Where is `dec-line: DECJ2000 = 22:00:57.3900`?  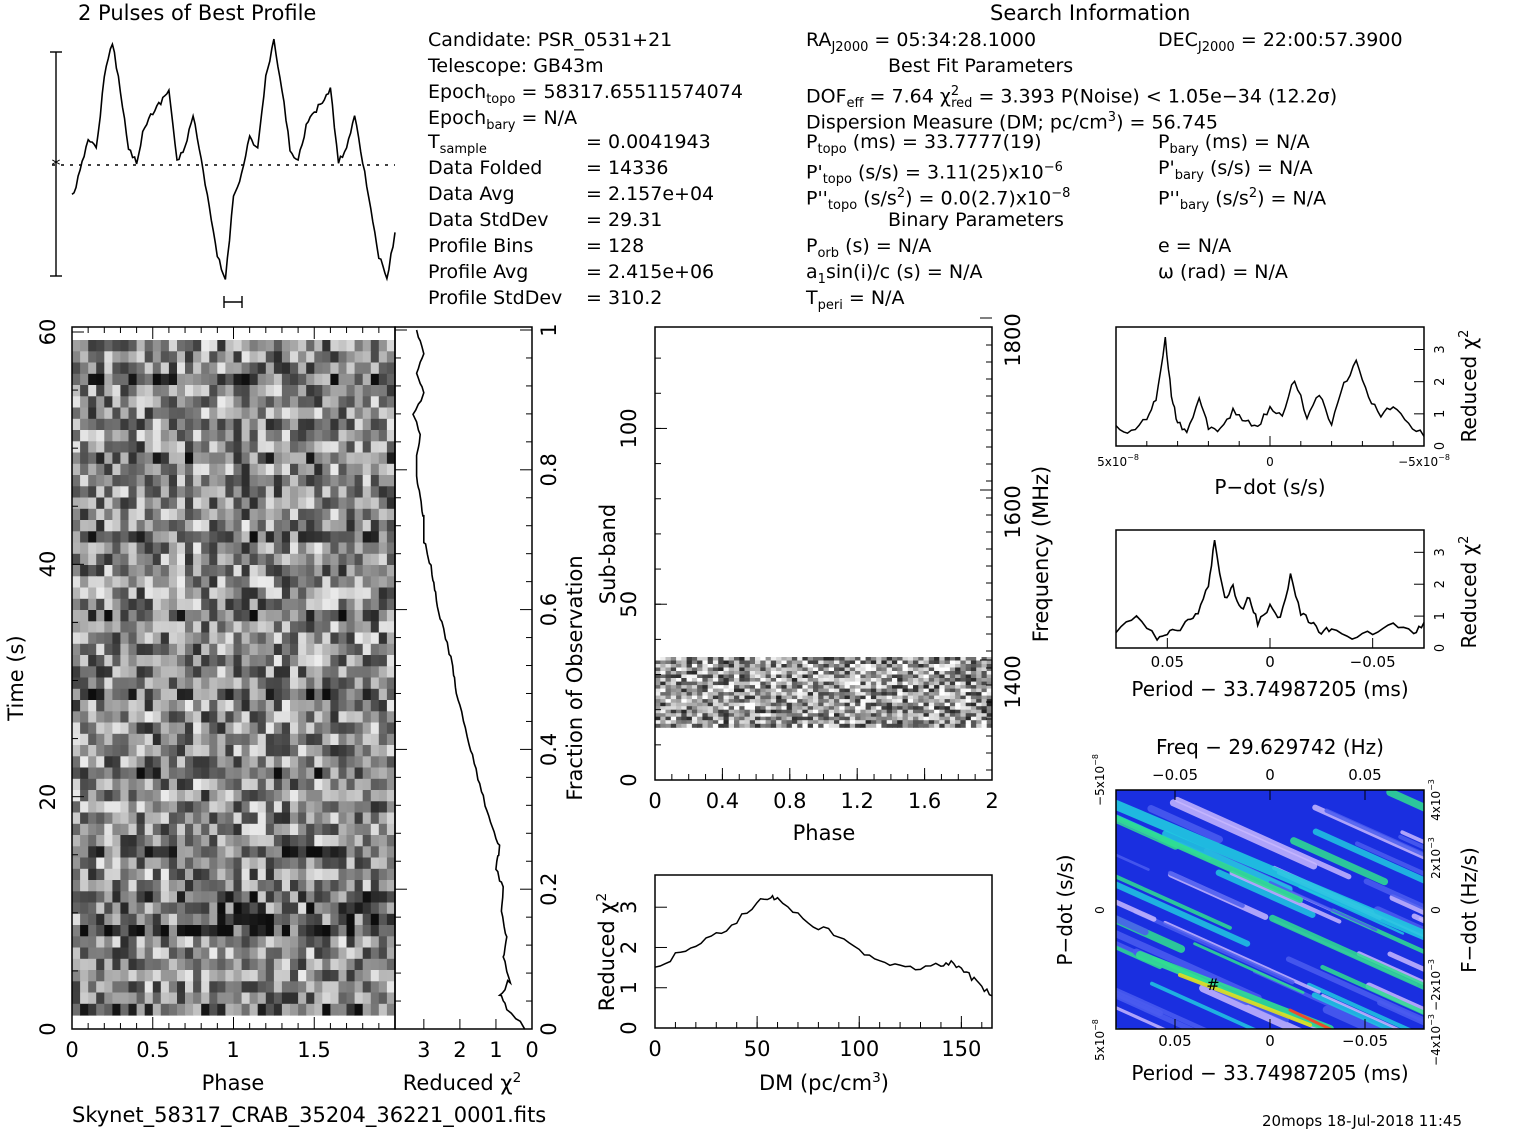
dec-line: DECJ2000 = 22:00:57.3900 is located at coordinates (1280, 42).